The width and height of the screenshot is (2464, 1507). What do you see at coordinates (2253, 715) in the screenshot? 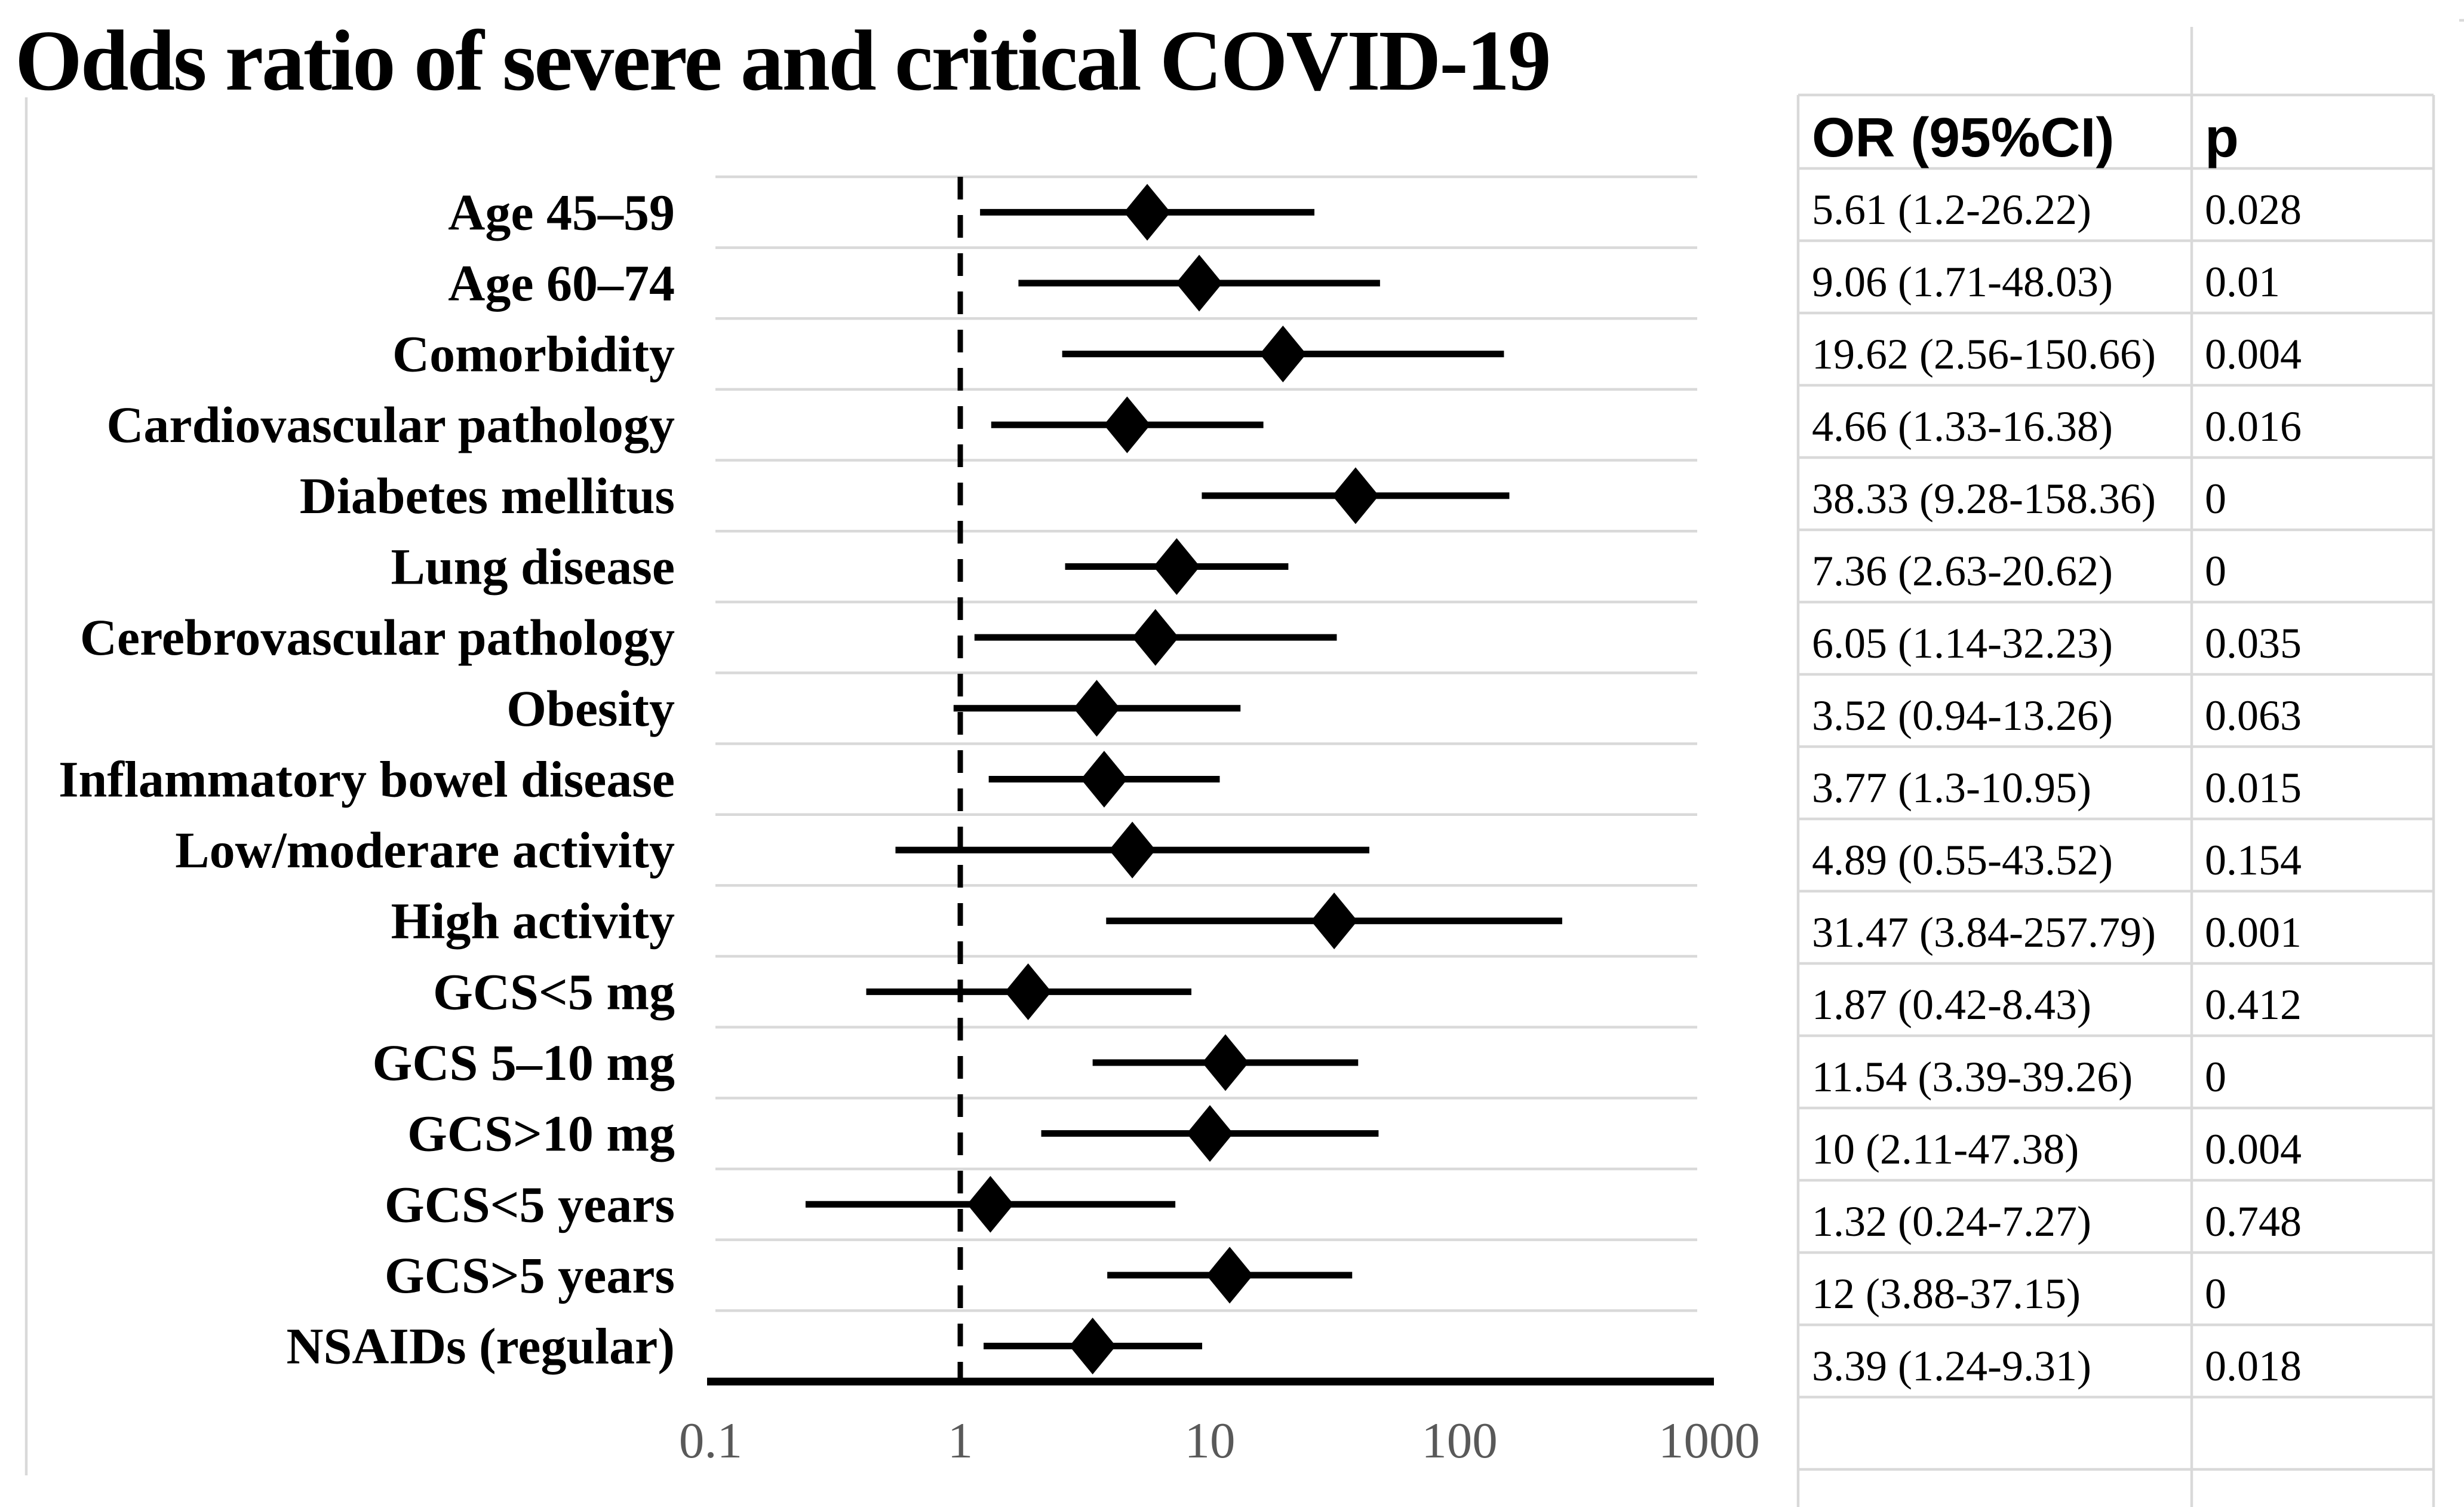
I see `table-cell-p: 0.063` at bounding box center [2253, 715].